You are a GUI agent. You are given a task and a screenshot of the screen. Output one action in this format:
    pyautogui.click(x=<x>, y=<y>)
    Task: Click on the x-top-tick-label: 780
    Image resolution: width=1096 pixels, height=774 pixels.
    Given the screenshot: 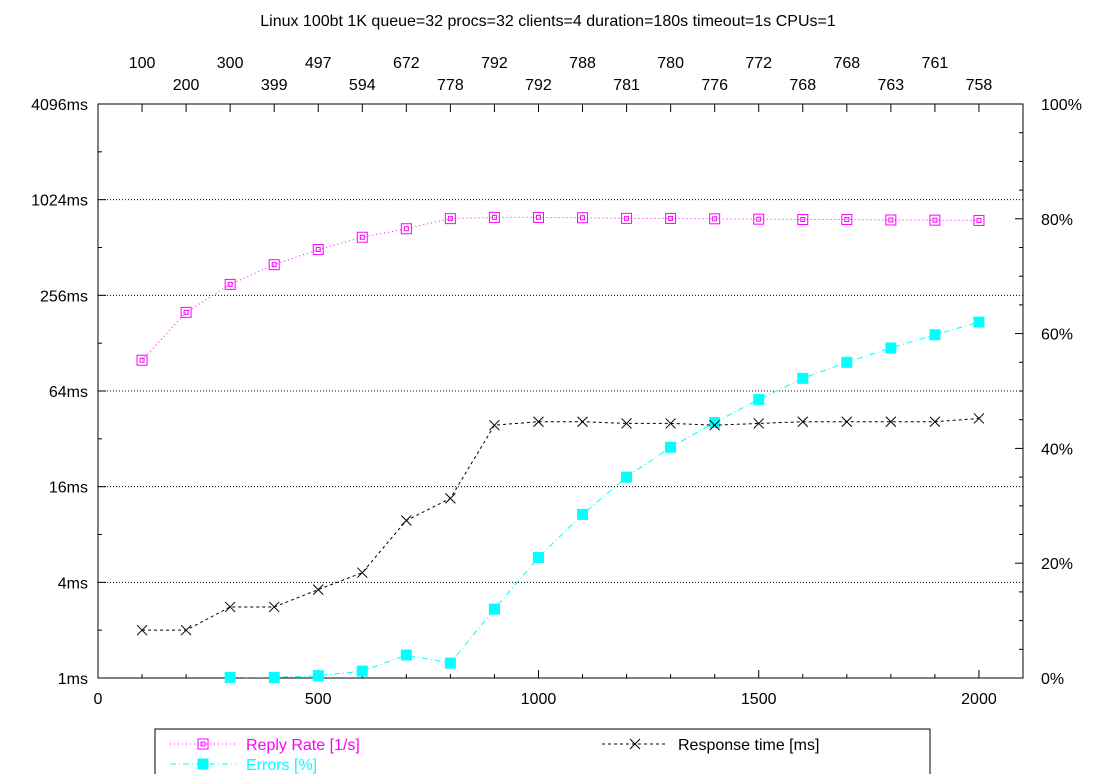 What is the action you would take?
    pyautogui.click(x=670, y=63)
    